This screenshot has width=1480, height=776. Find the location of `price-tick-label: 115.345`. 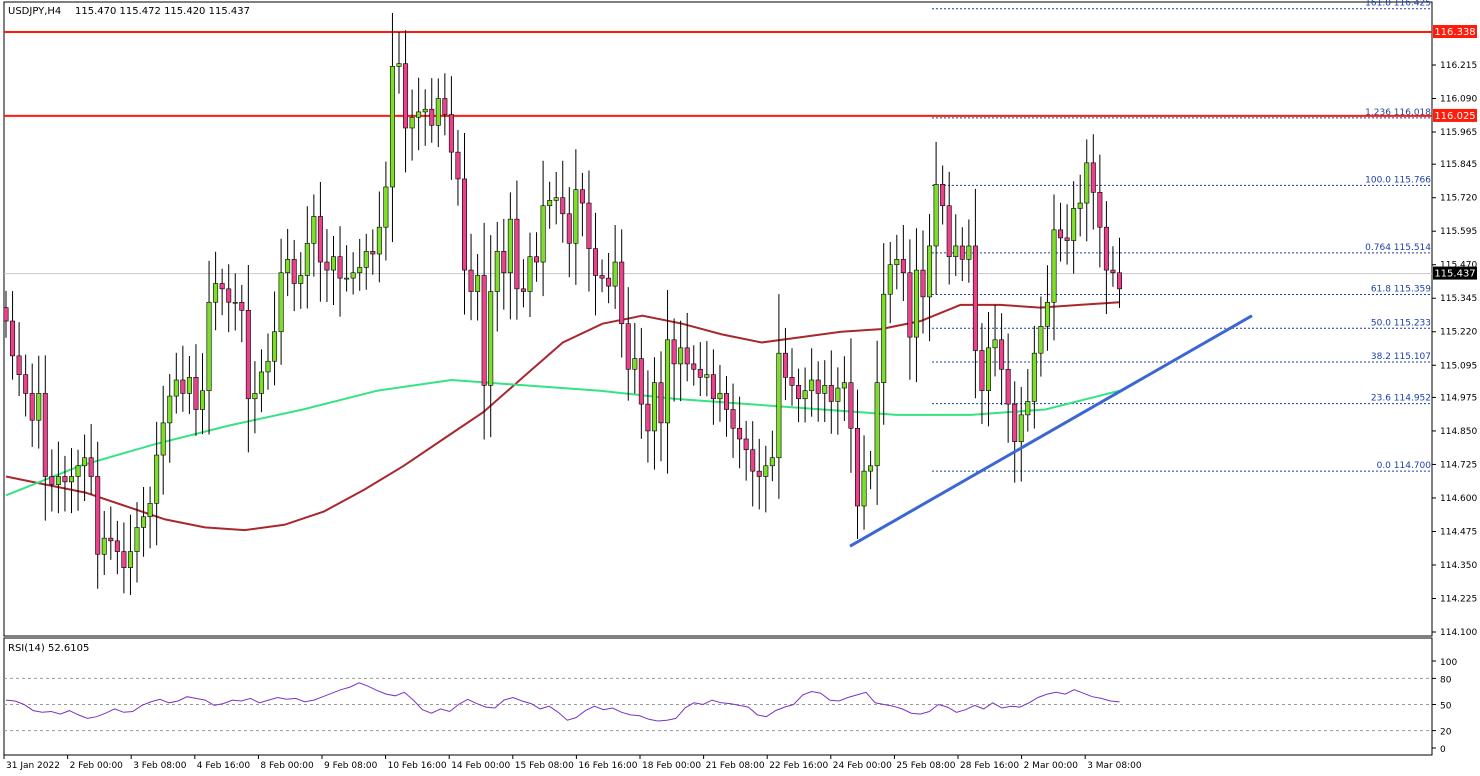

price-tick-label: 115.345 is located at coordinates (1458, 299).